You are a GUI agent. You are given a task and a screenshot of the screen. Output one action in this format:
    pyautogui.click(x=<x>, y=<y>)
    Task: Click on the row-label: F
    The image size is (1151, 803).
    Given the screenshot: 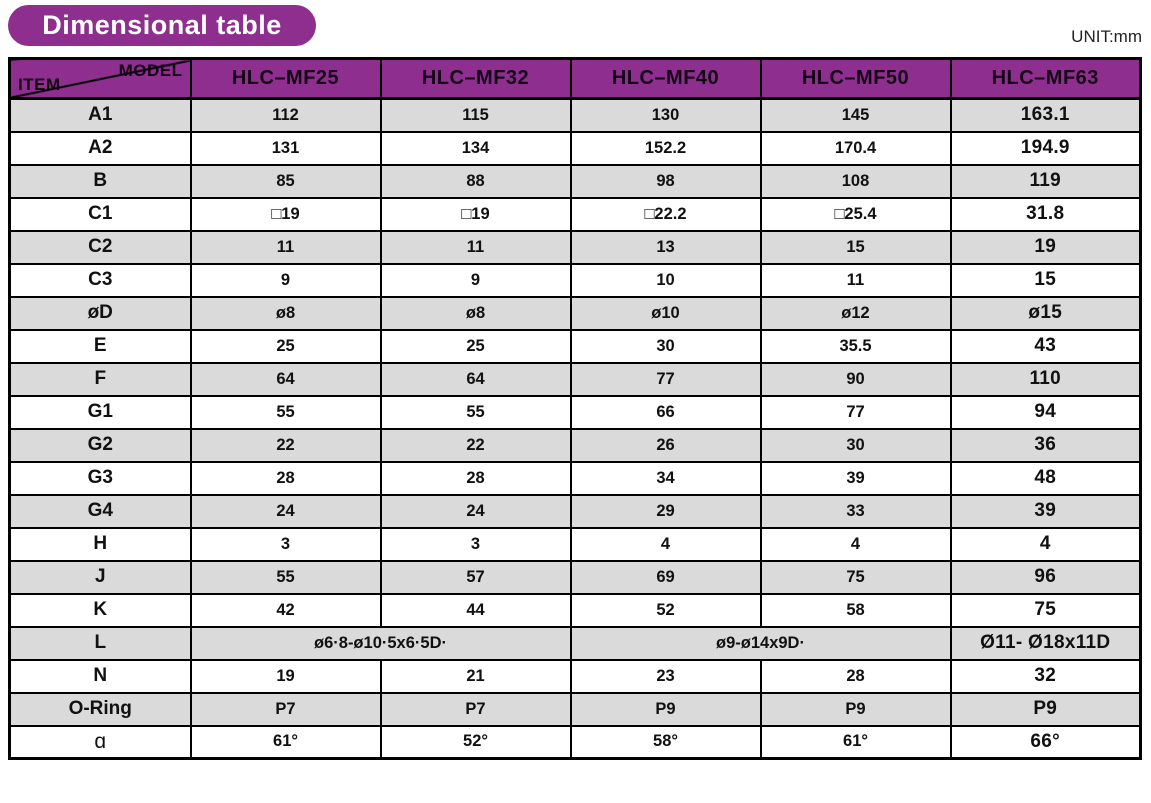 What is the action you would take?
    pyautogui.click(x=100, y=379)
    